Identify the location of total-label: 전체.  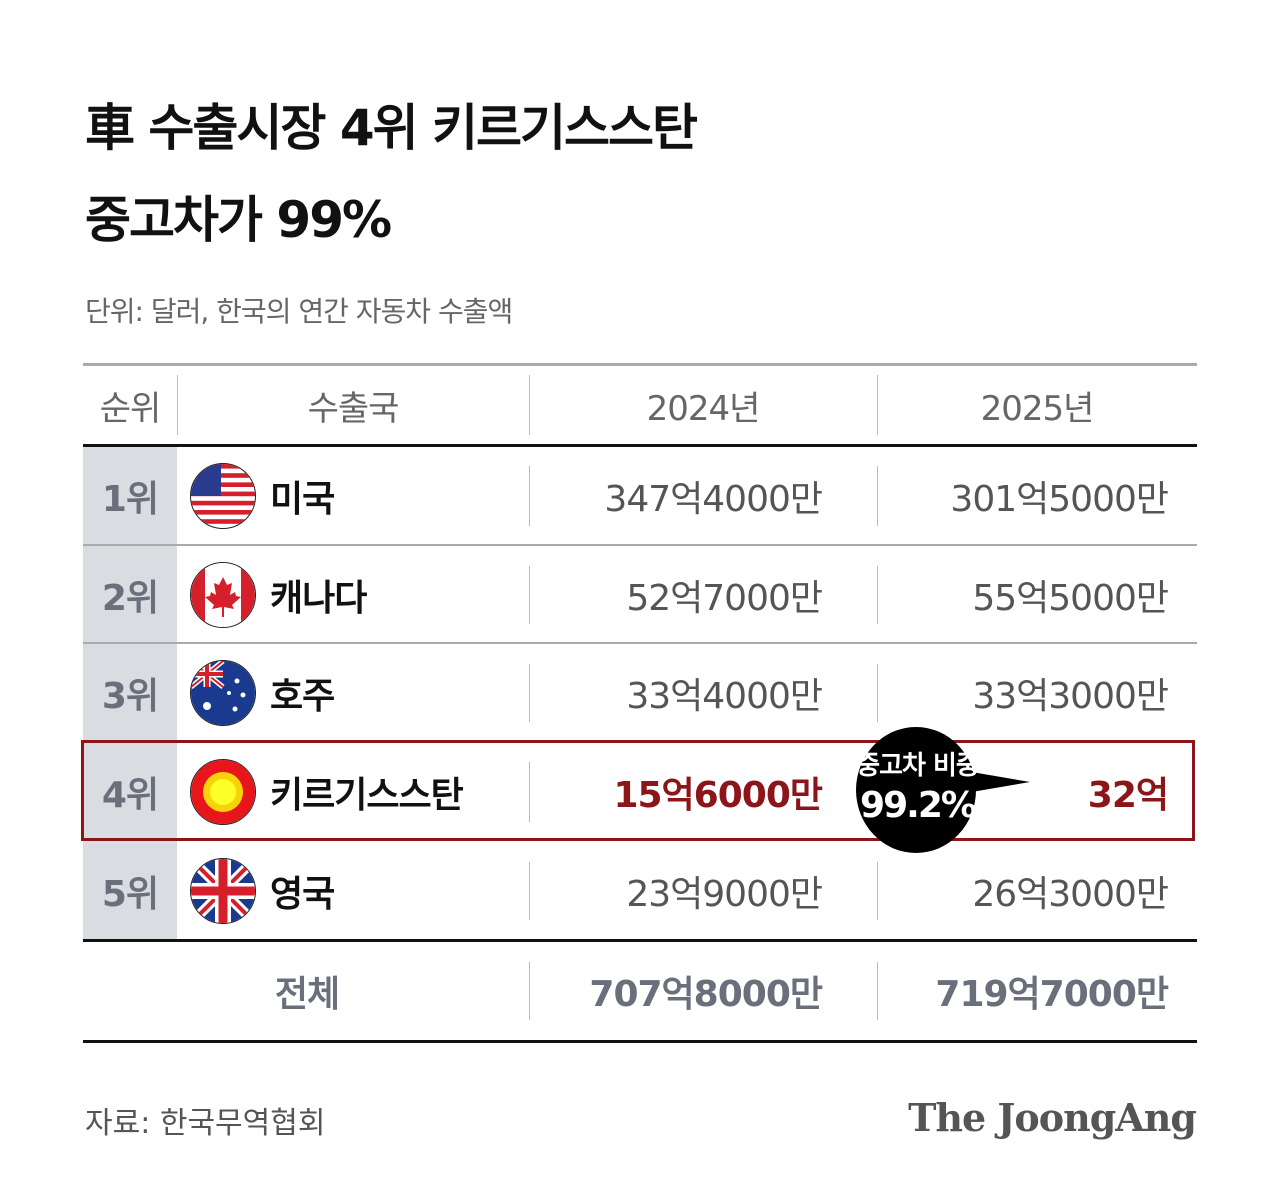
(307, 994).